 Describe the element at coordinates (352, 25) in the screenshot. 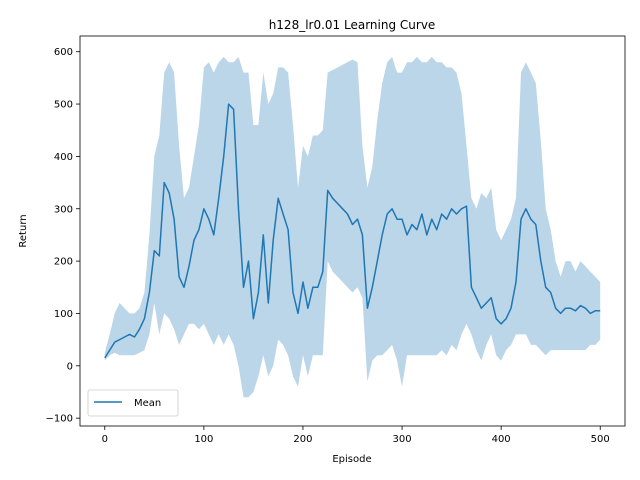

I see `chart-title: h128_lr0.01 Learning Curve` at that location.